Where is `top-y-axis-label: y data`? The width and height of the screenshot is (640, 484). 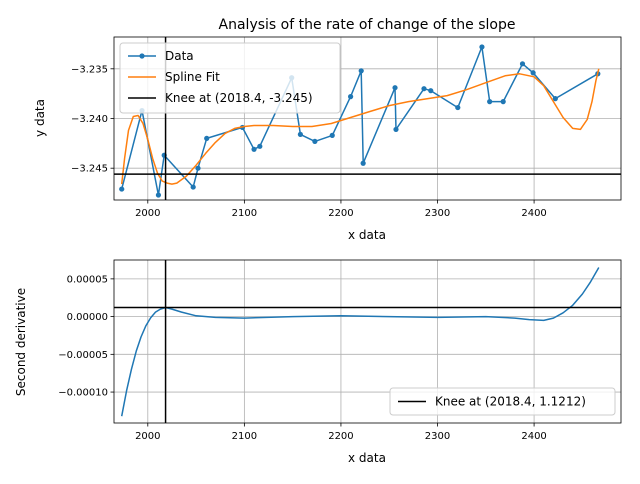
top-y-axis-label: y data is located at coordinates (40, 118).